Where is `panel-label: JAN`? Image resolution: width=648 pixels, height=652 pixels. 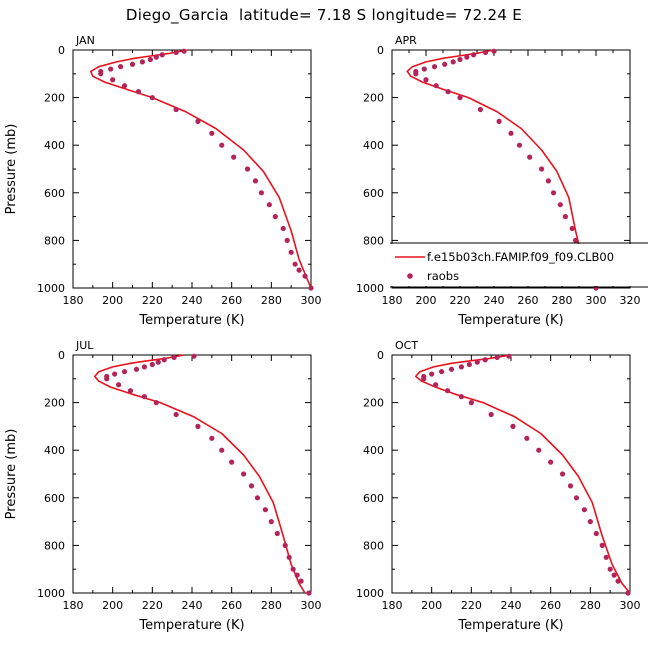 panel-label: JAN is located at coordinates (85, 40).